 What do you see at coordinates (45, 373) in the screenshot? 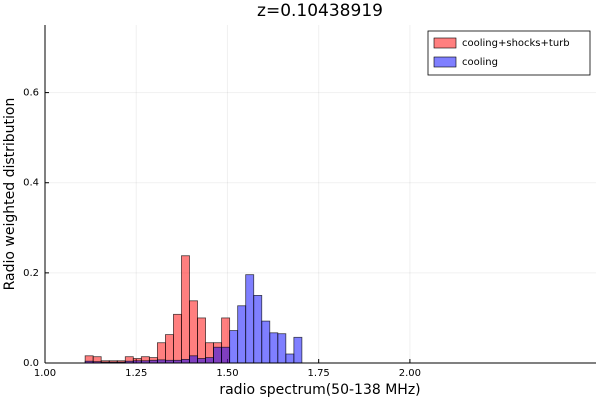
I see `x-tick-label: 1.00` at bounding box center [45, 373].